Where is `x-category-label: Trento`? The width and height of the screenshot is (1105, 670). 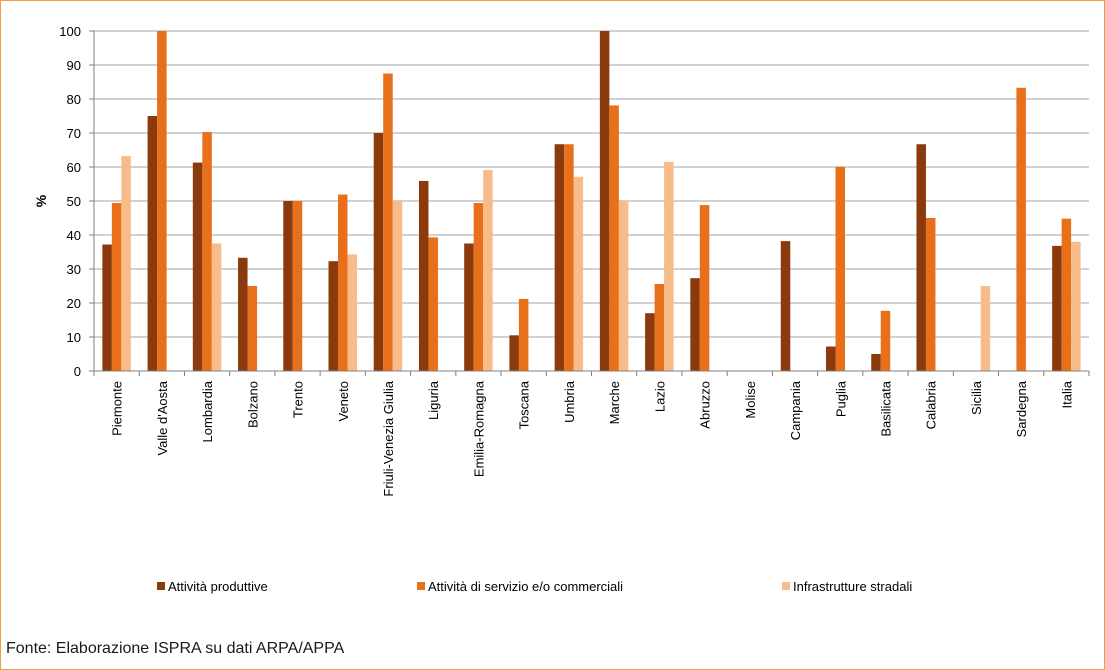 x-category-label: Trento is located at coordinates (298, 399).